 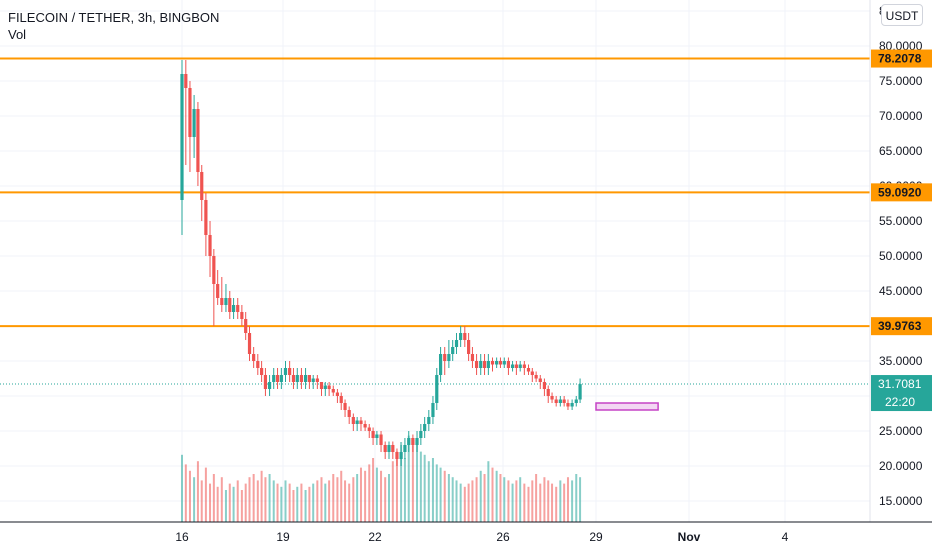 I want to click on currency-button: USDT, so click(x=902, y=15).